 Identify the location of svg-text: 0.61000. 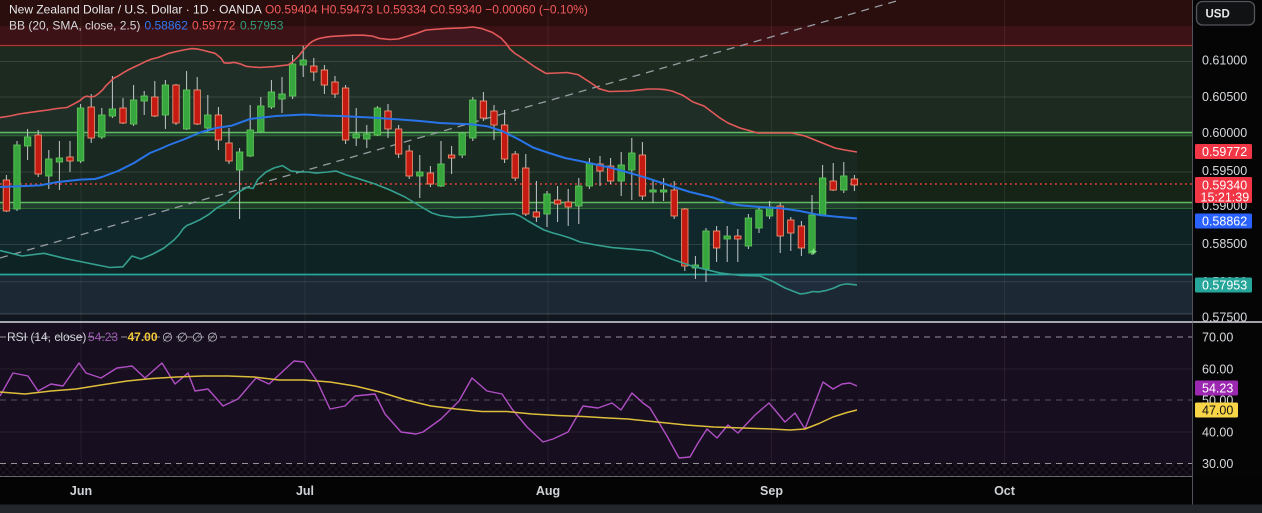
(1224, 61).